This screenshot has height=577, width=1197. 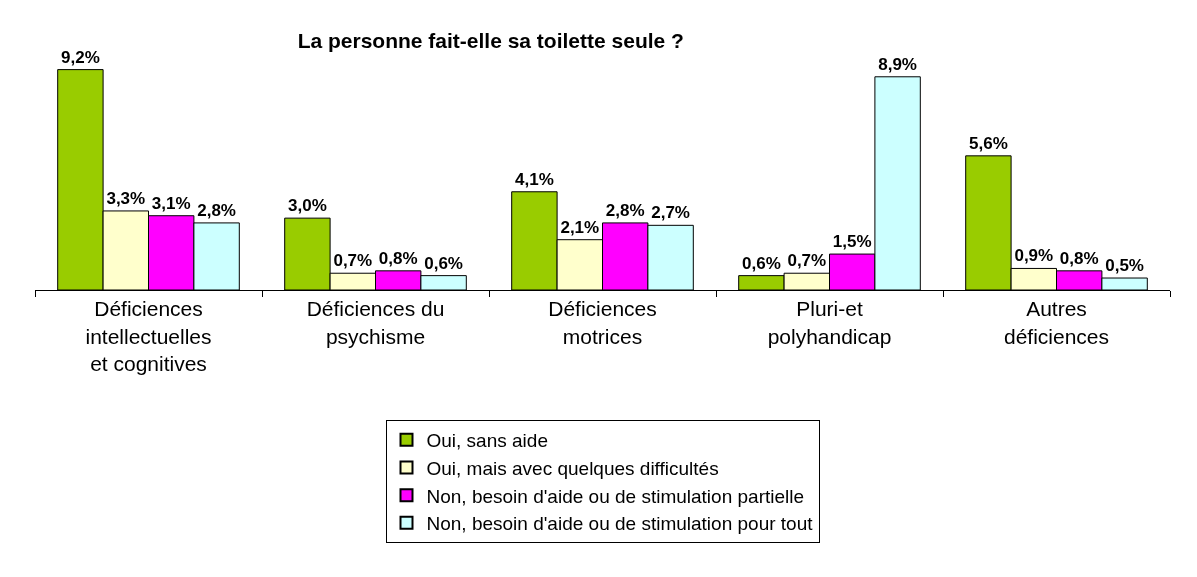 I want to click on x-tick-label: Déficiences motrices, so click(x=602, y=322).